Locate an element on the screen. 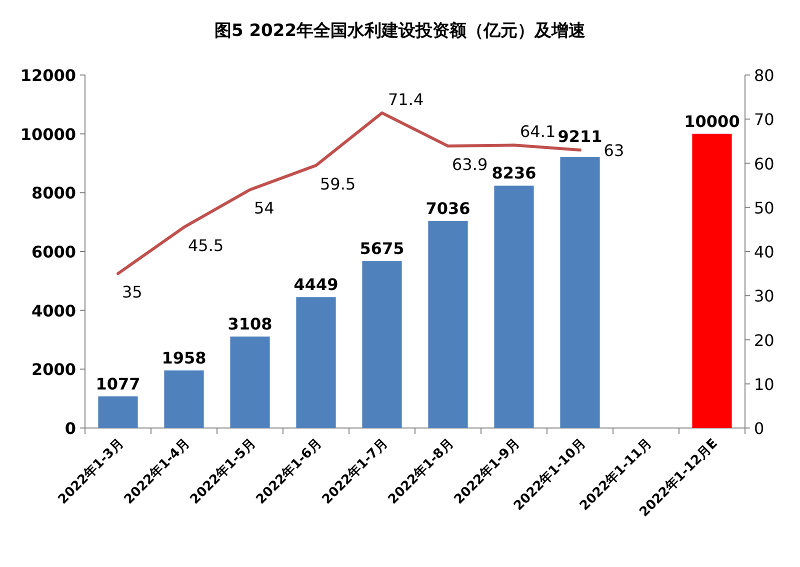 Image resolution: width=800 pixels, height=567 pixels. data-label: 45.5 is located at coordinates (206, 246).